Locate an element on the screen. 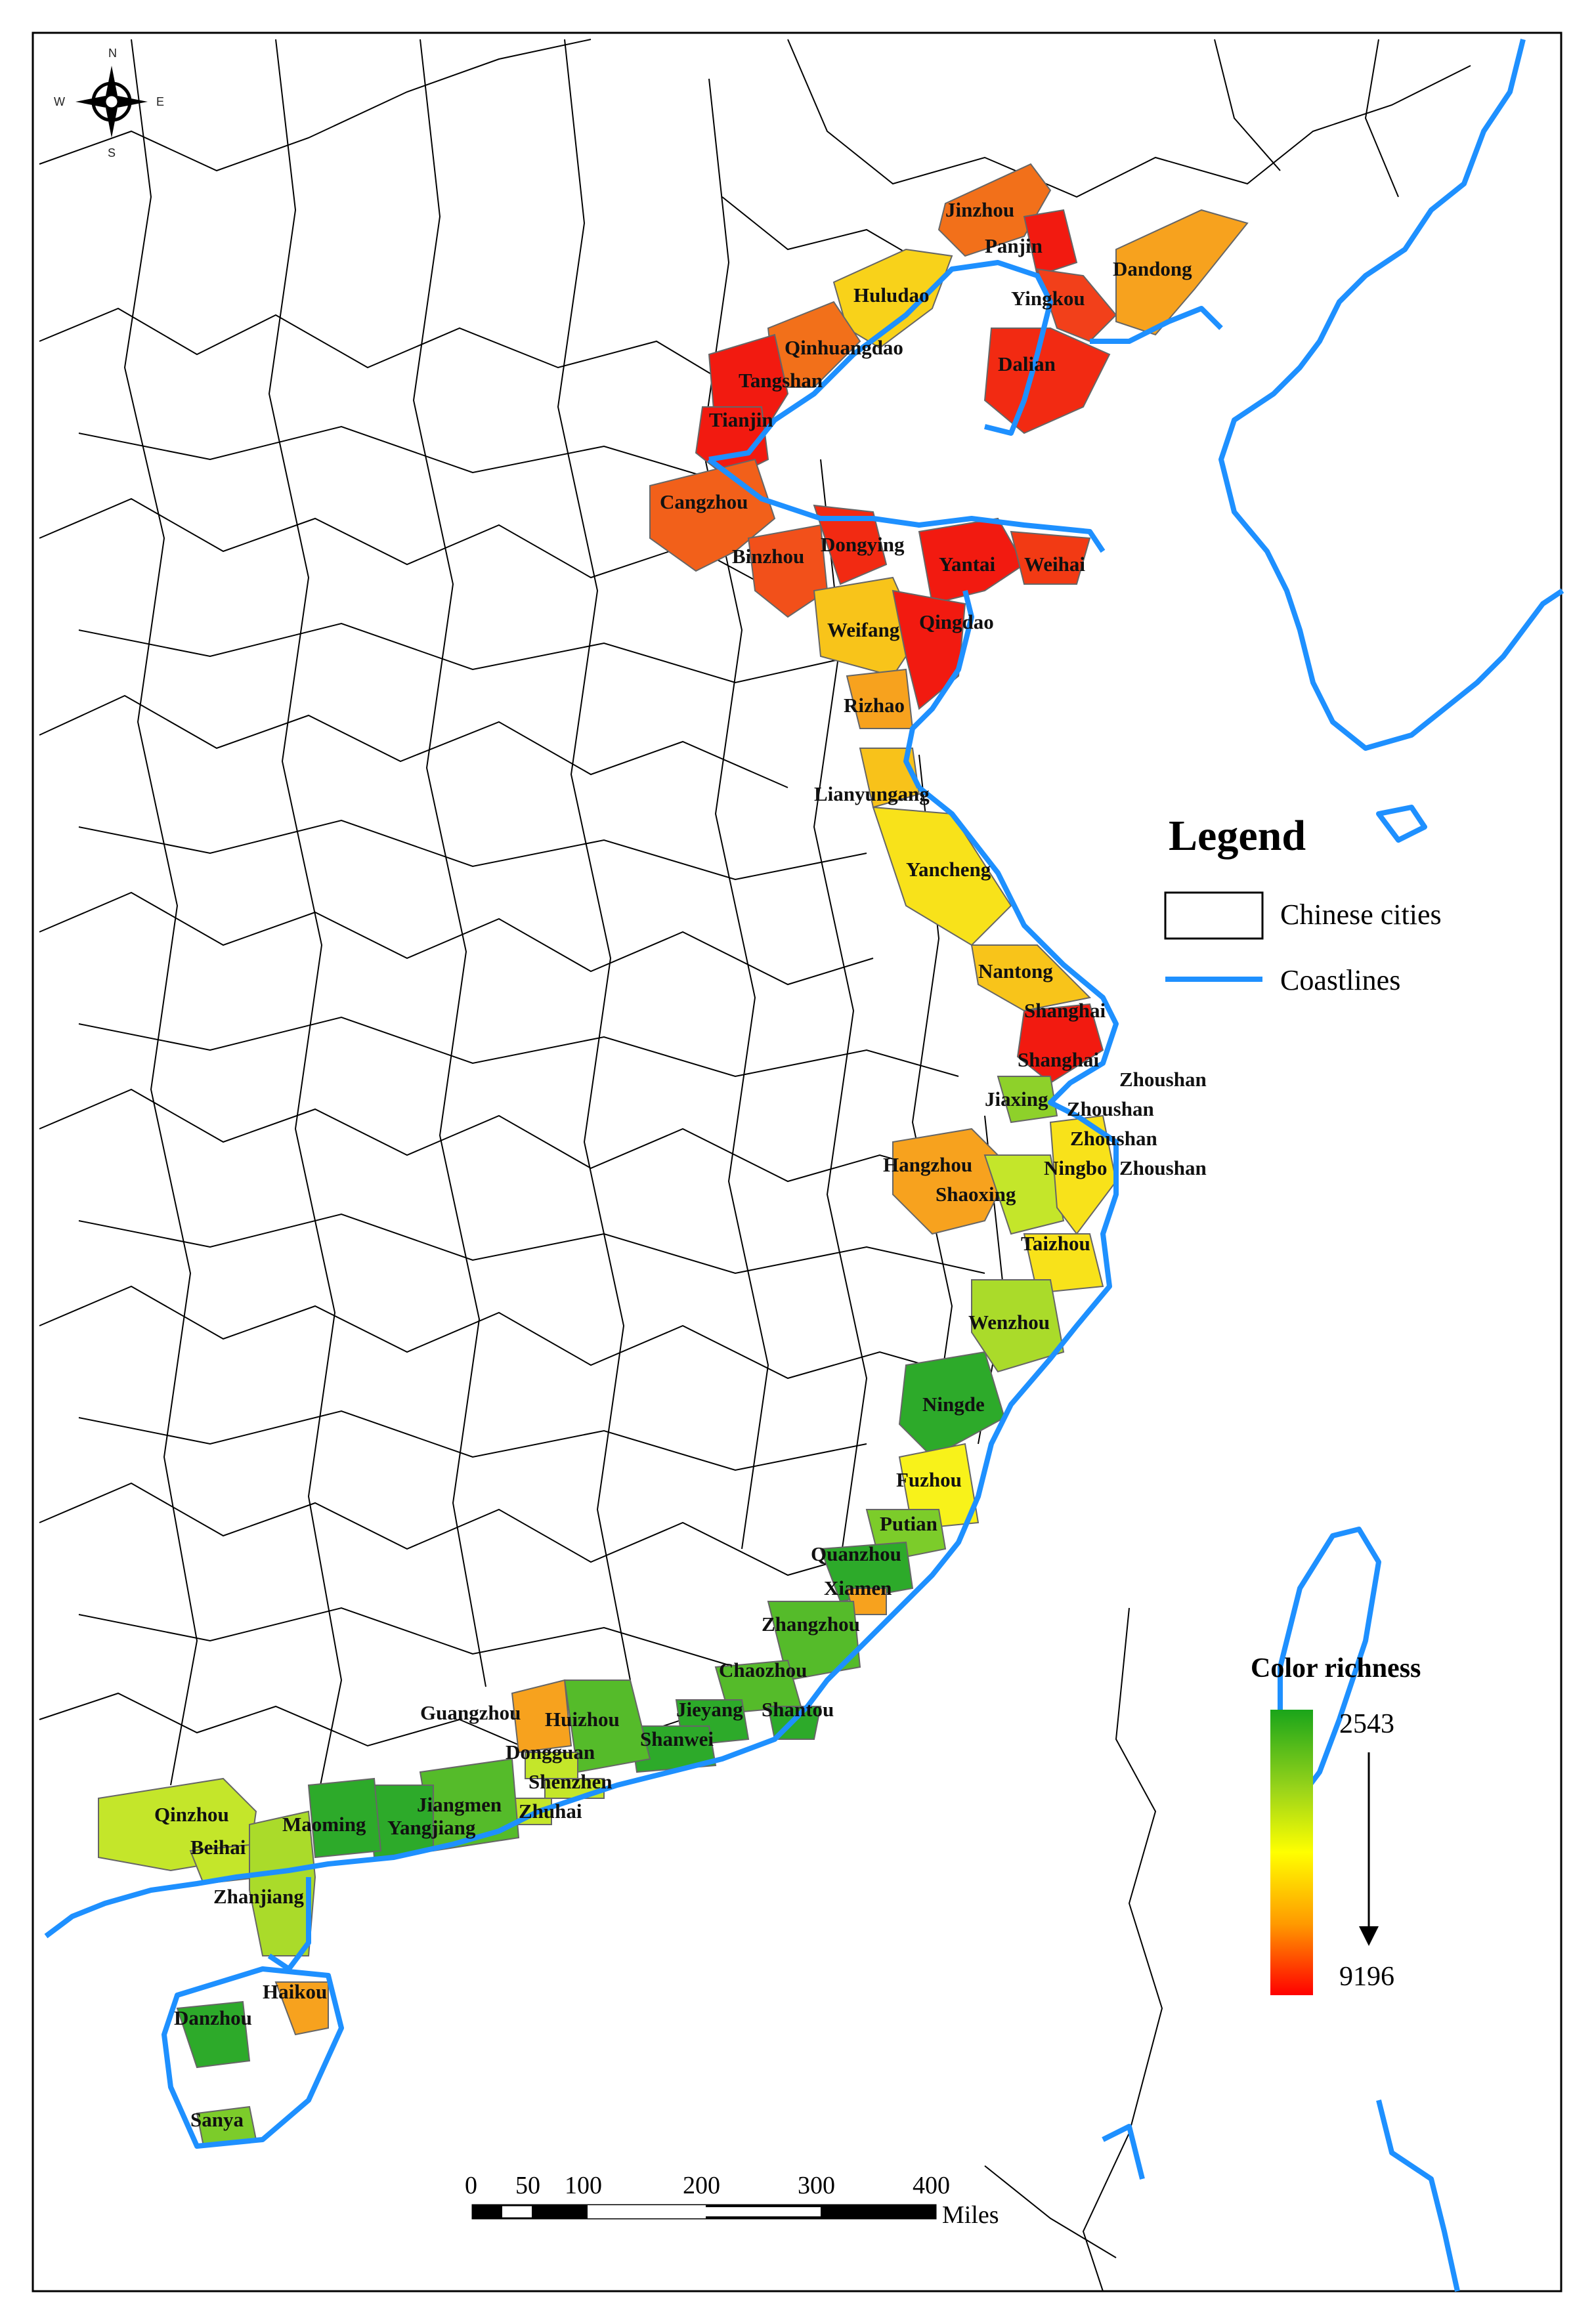 This screenshot has height=2324, width=1594. color-ramp is located at coordinates (1291, 1852).